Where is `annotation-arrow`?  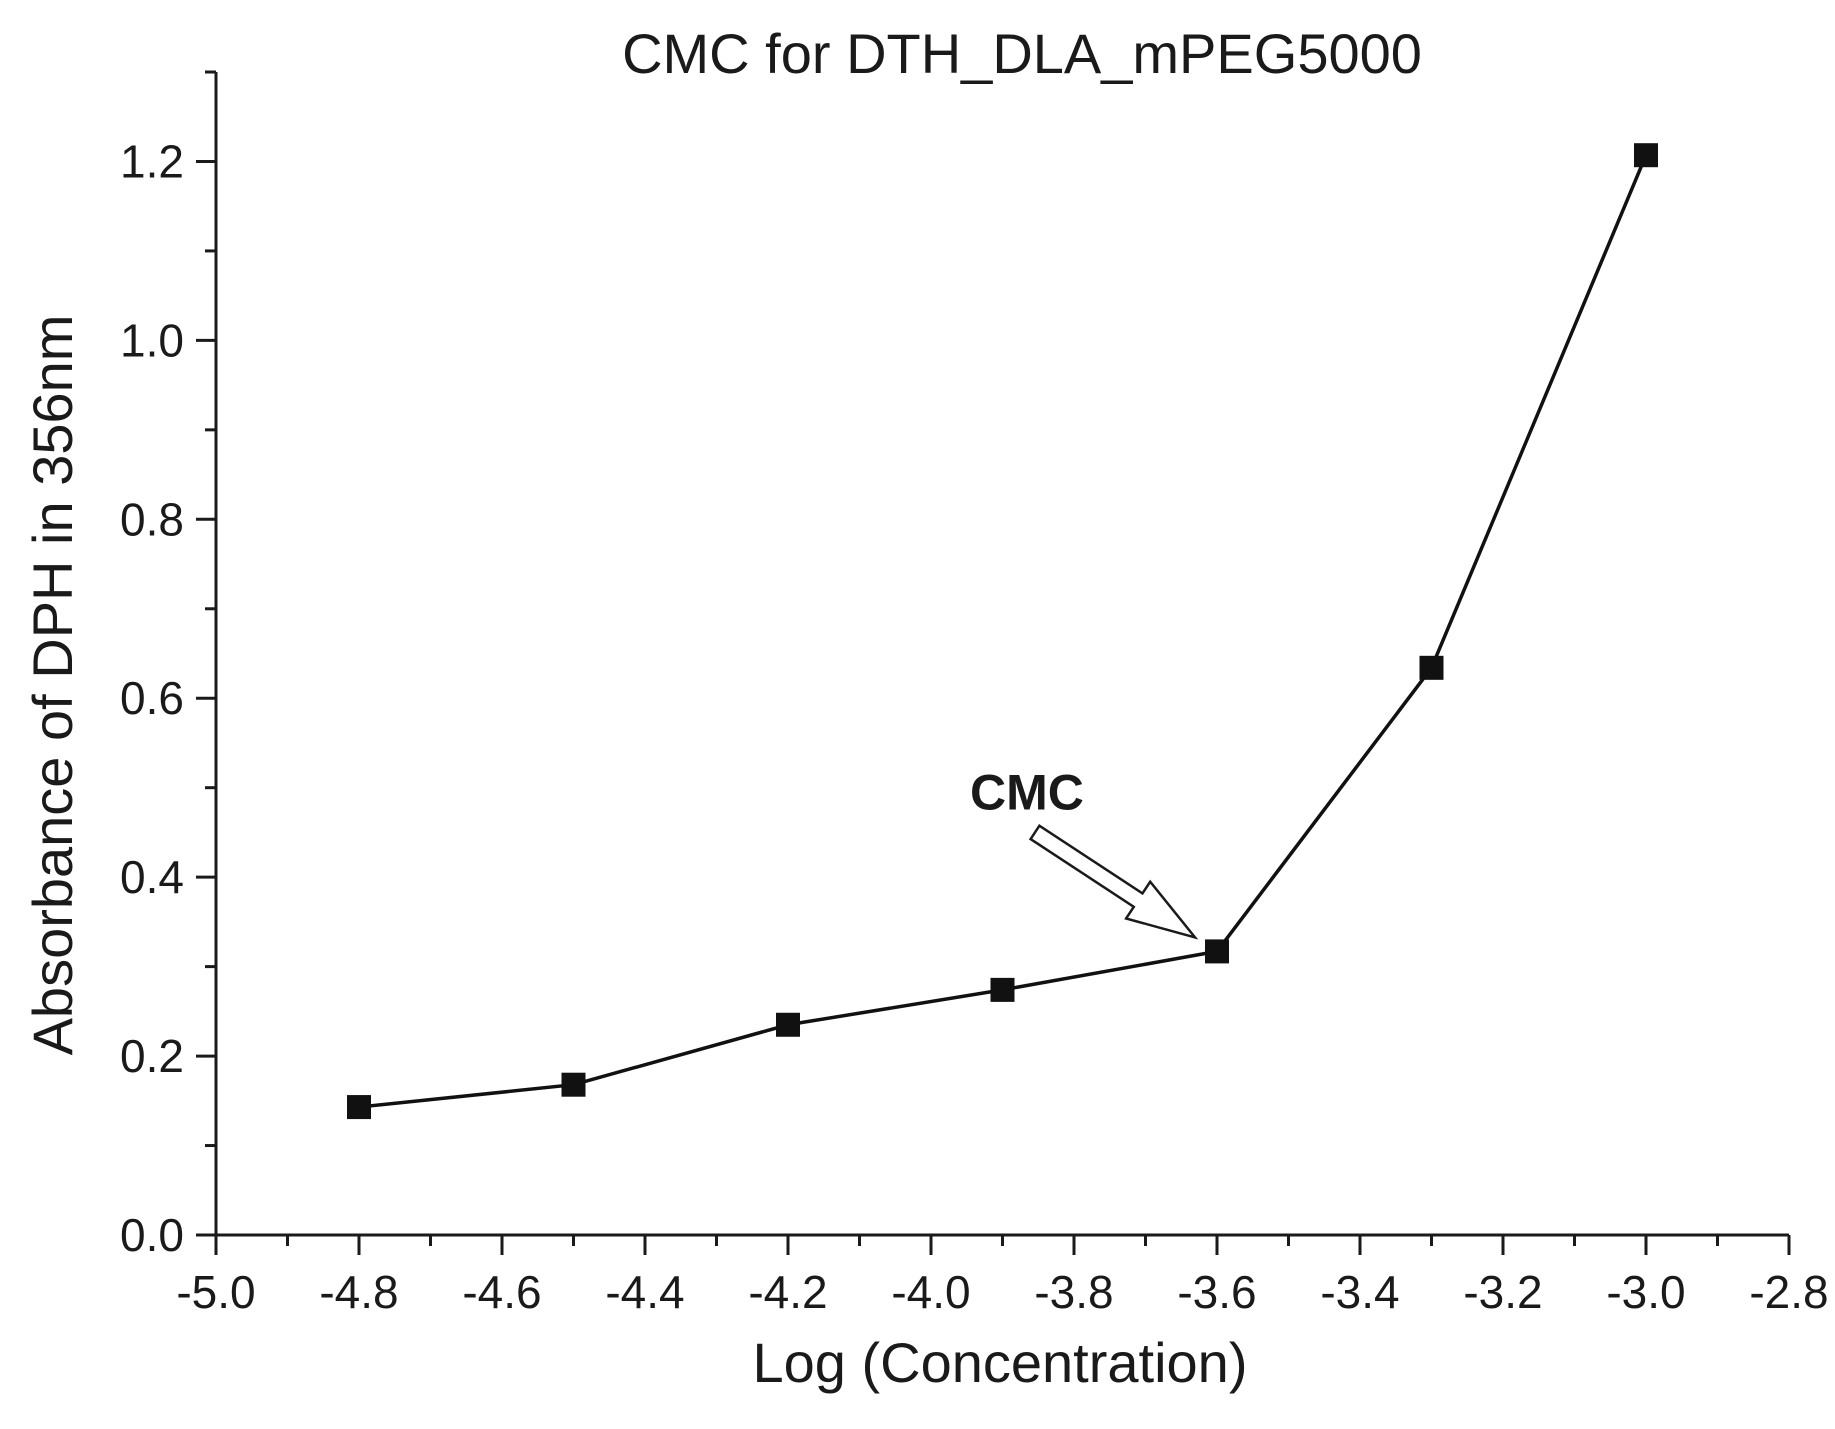 annotation-arrow is located at coordinates (1113, 881).